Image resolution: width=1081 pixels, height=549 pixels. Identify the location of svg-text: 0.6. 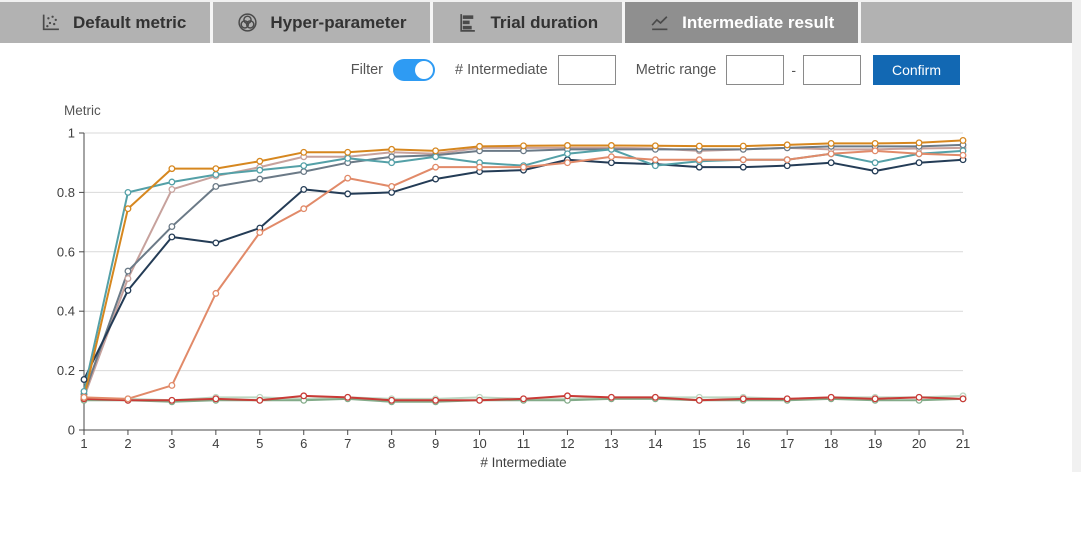
(66, 251).